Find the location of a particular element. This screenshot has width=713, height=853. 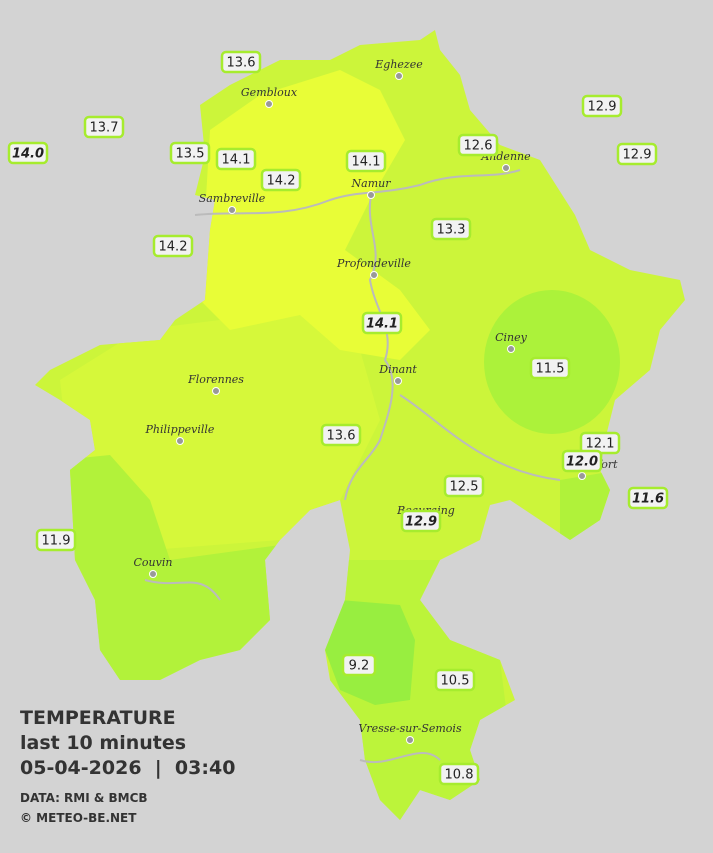

reading: 11.9 is located at coordinates (56, 541).